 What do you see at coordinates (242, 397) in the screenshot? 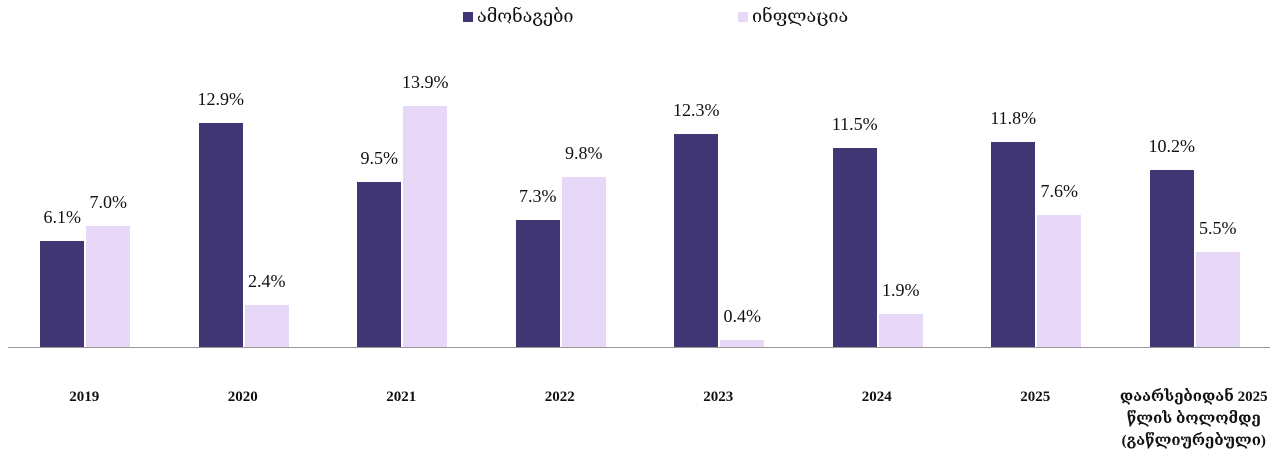
I see `x-tick-label: 2020` at bounding box center [242, 397].